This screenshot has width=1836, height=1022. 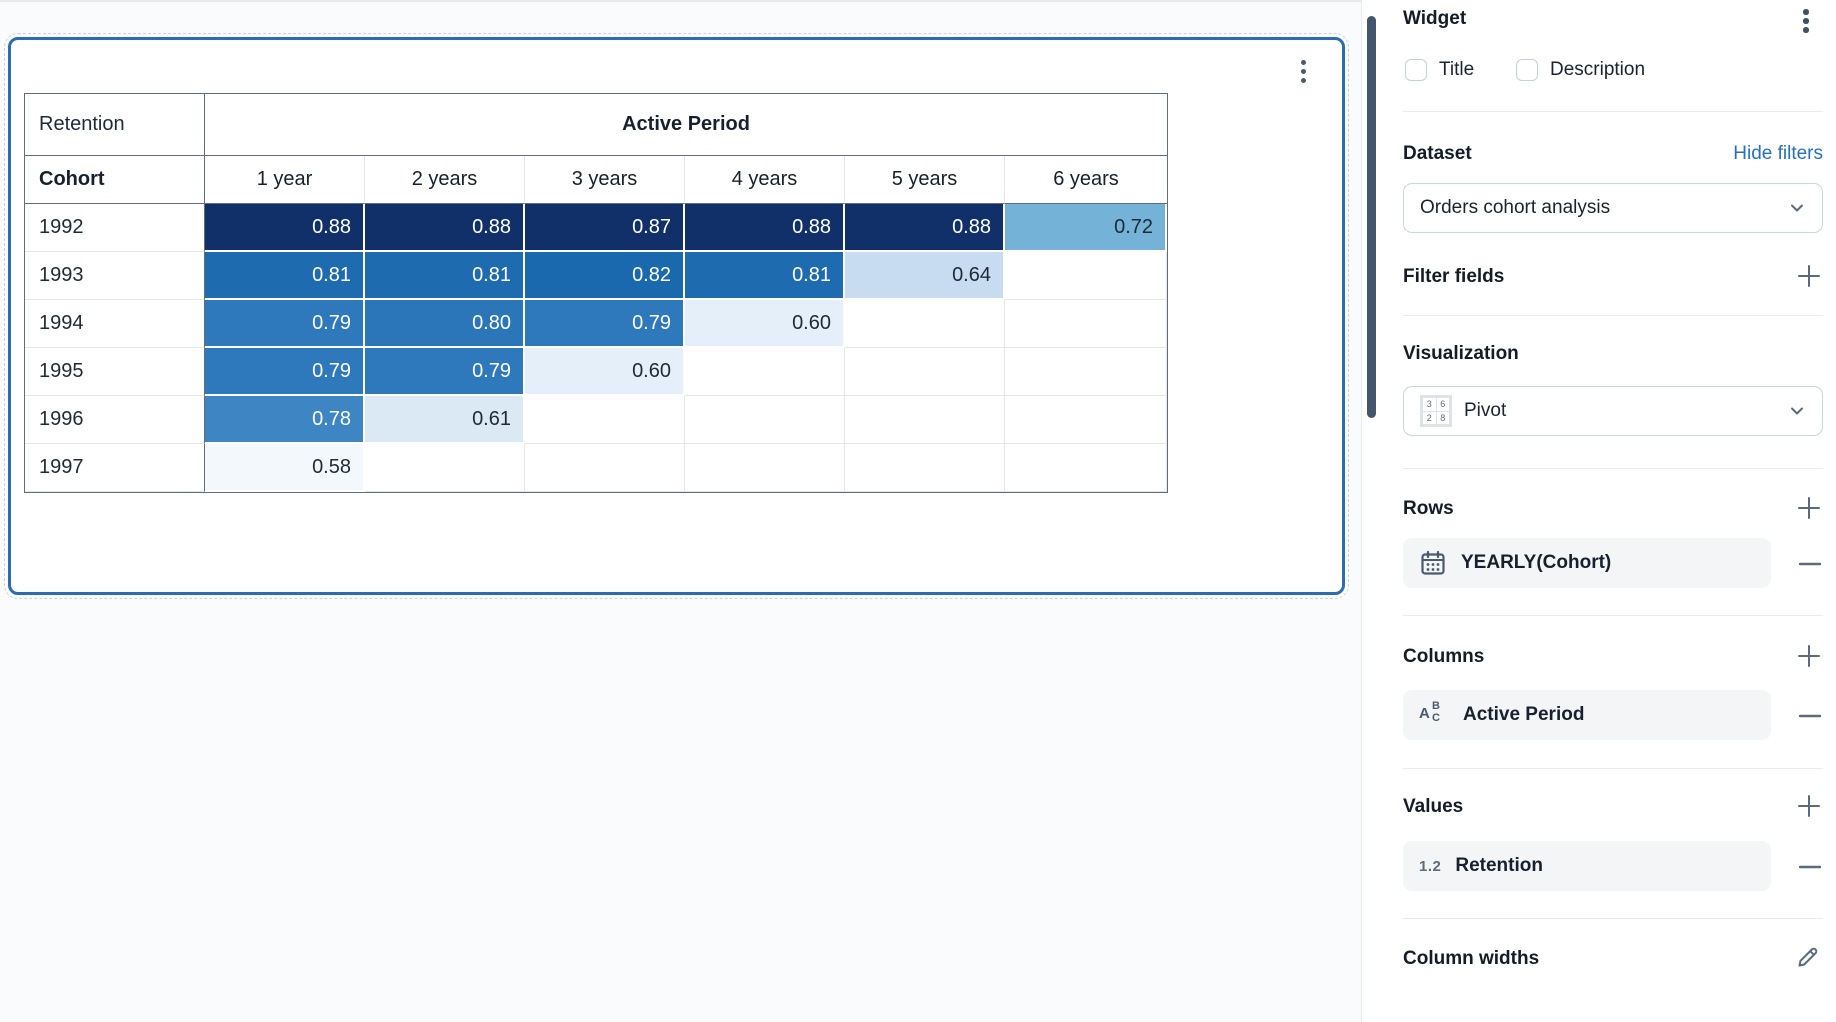 I want to click on values-section-title: Values, so click(x=1433, y=806).